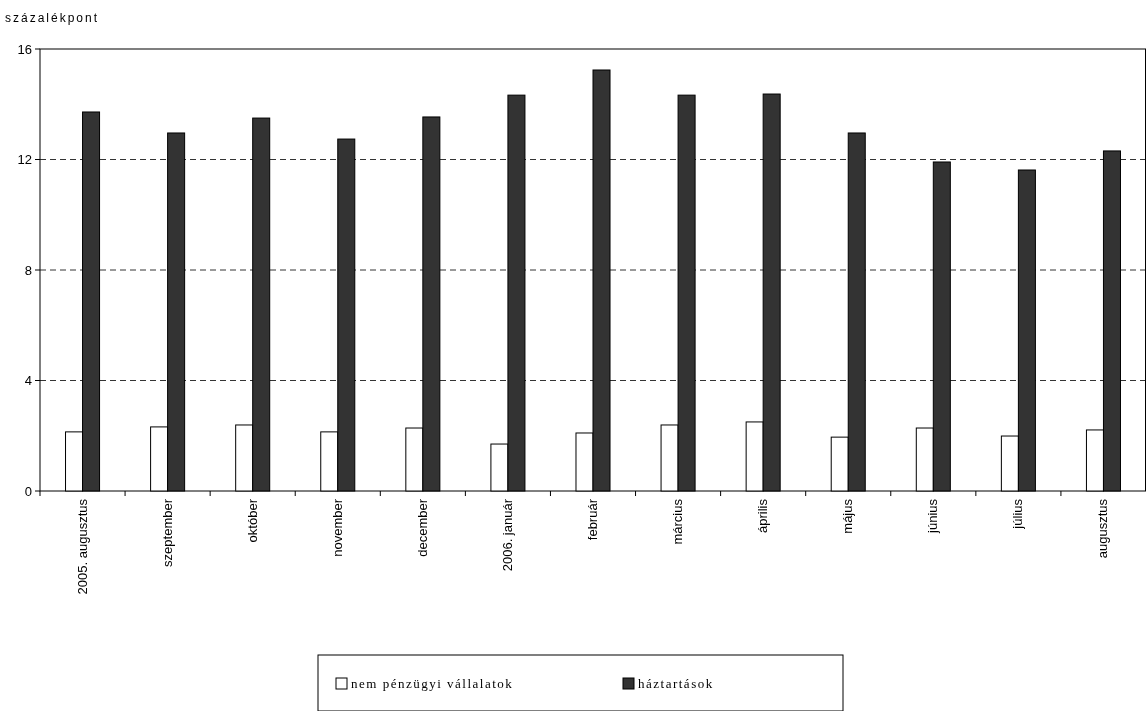 This screenshot has width=1146, height=711. What do you see at coordinates (848, 516) in the screenshot?
I see `x-tick-label: május` at bounding box center [848, 516].